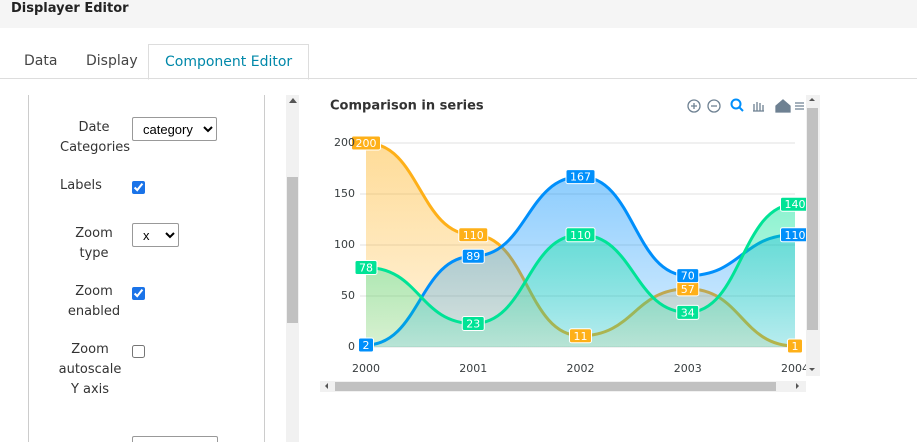  I want to click on setting-row: Zoom enabled, so click(94, 302).